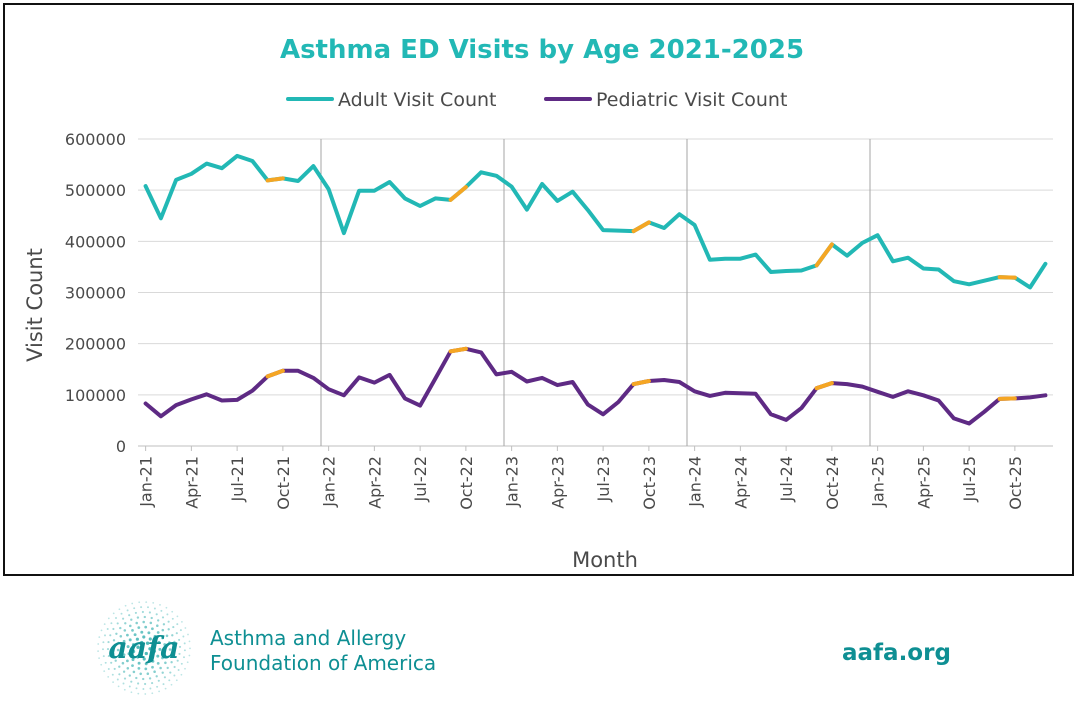 This screenshot has width=1080, height=707. Describe the element at coordinates (466, 483) in the screenshot. I see `x-tick-label: Oct-22` at that location.